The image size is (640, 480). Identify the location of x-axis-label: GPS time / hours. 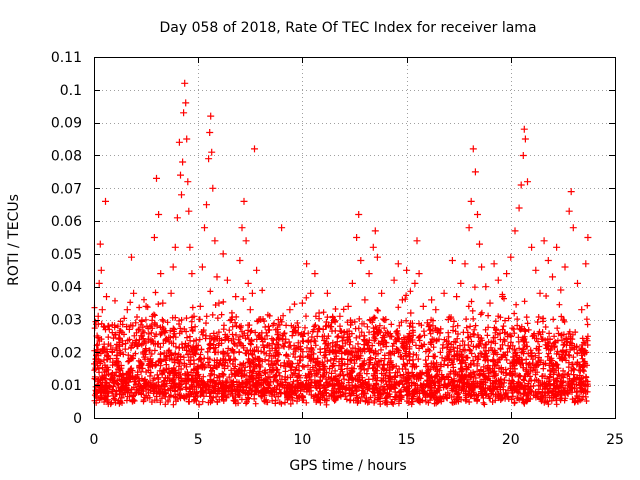
(347, 466).